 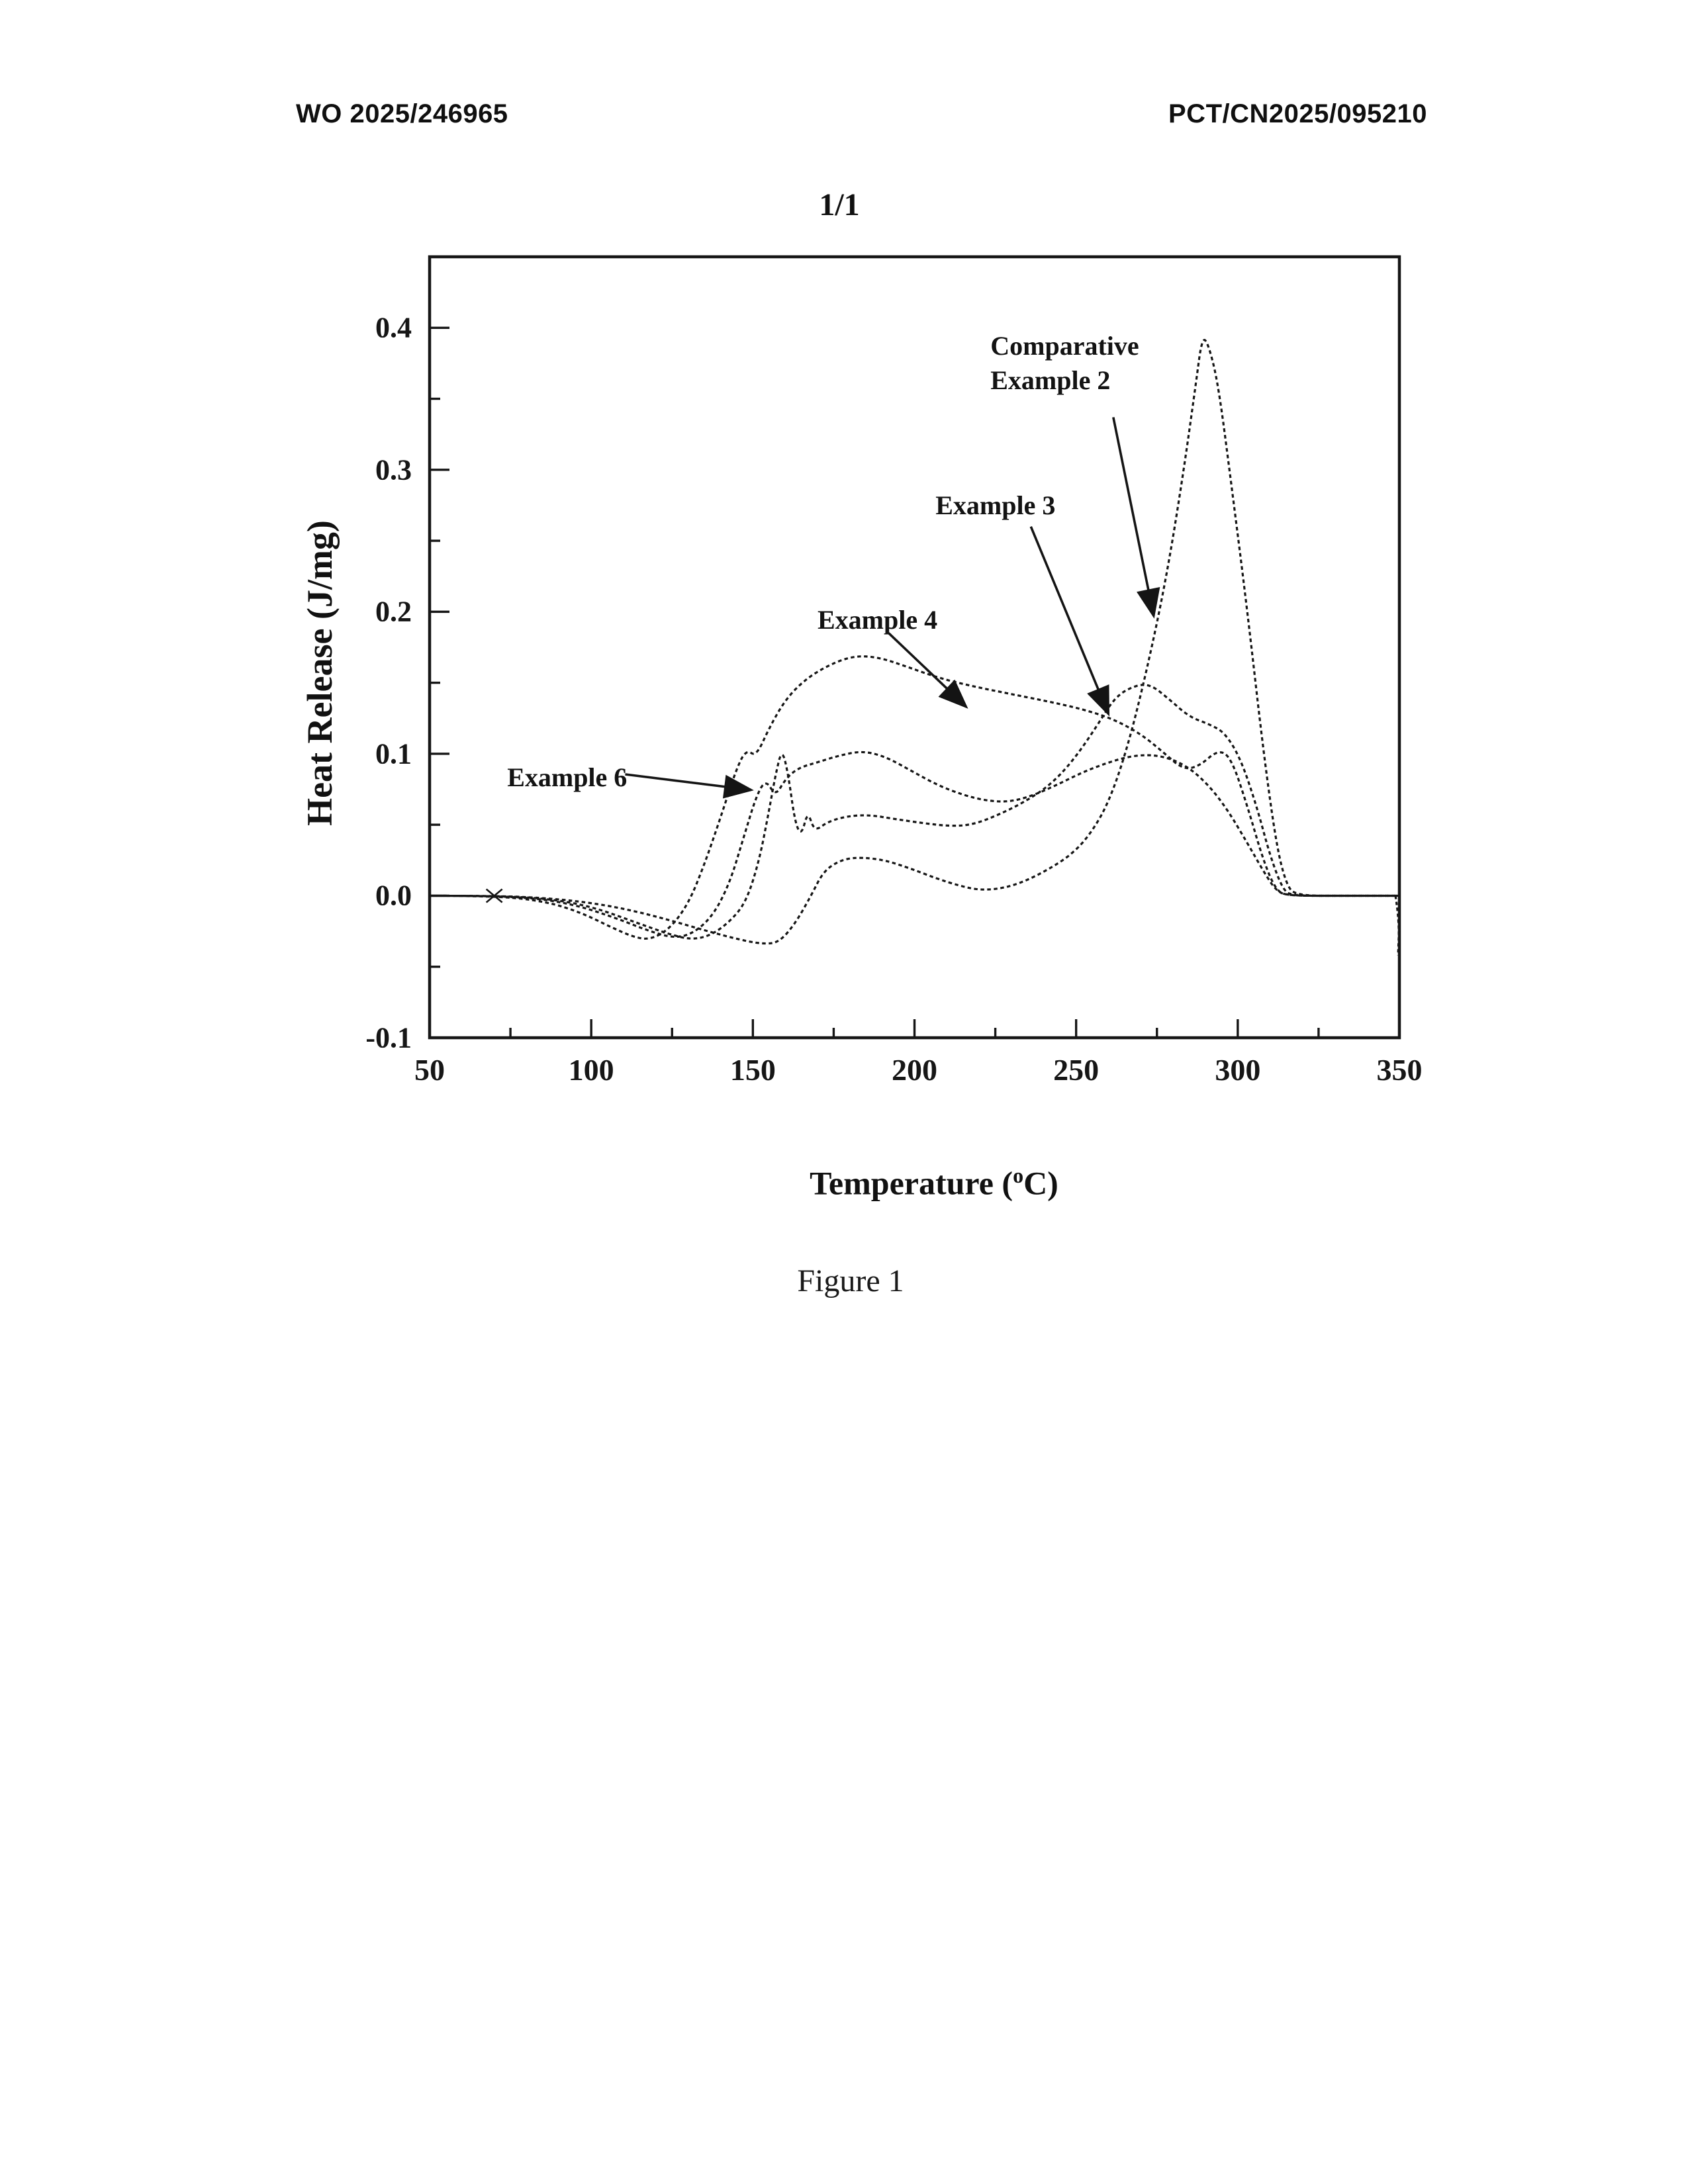 What do you see at coordinates (393, 754) in the screenshot?
I see `y-tick-label: 0.1` at bounding box center [393, 754].